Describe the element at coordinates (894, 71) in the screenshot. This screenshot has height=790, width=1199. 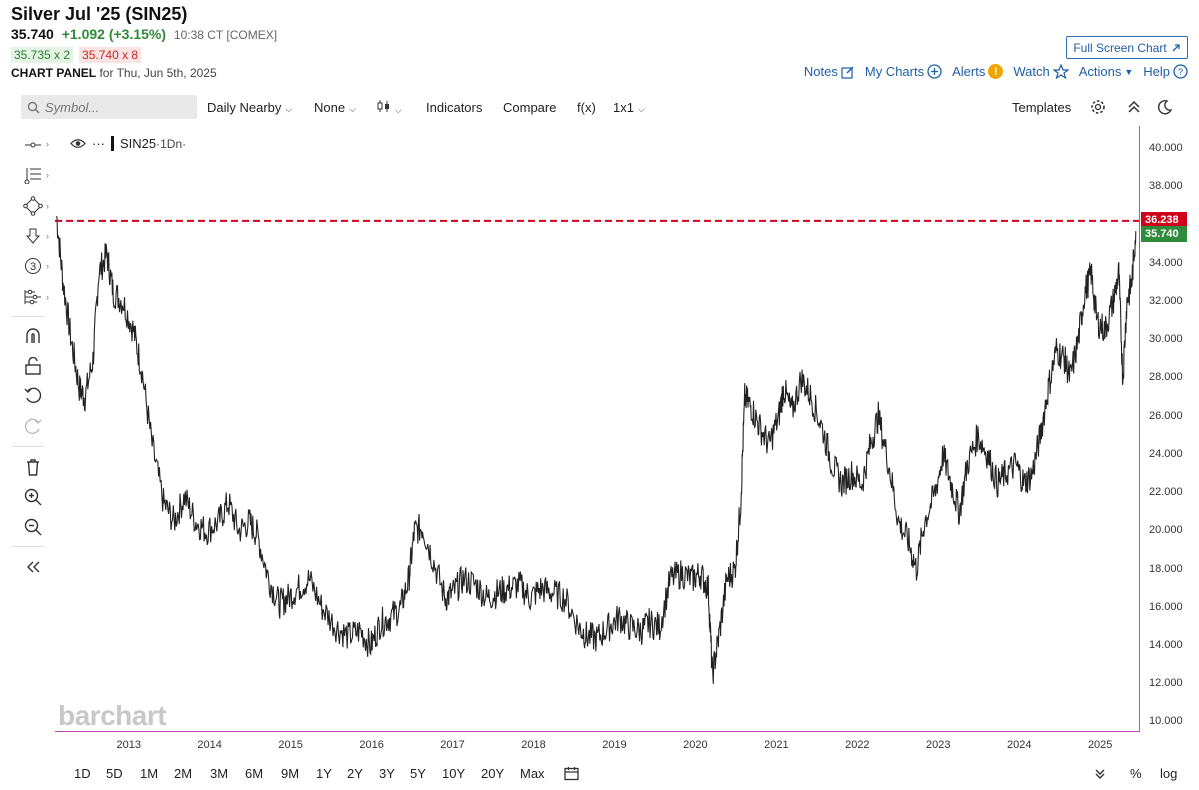
I see `my-charts-label: My Charts` at that location.